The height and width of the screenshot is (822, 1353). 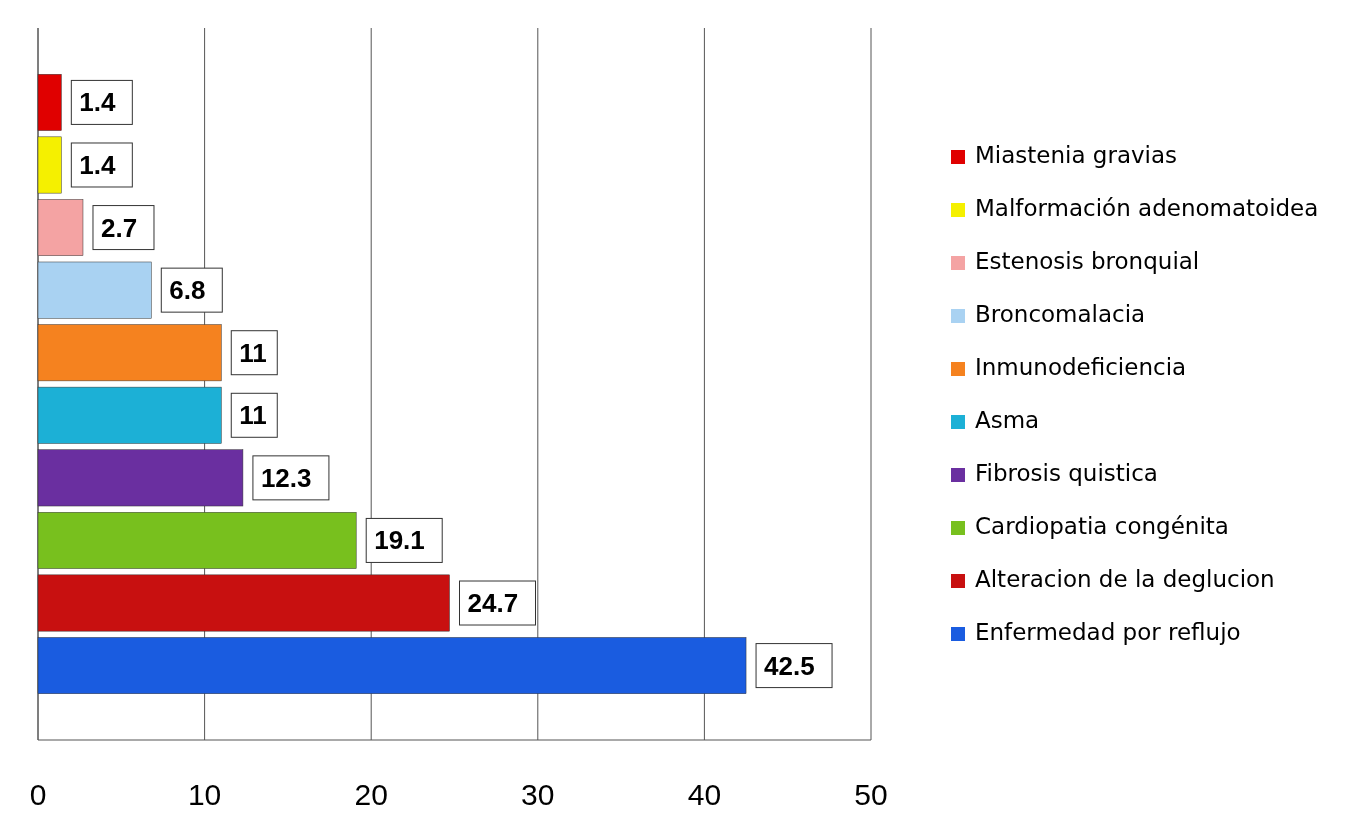 I want to click on legend-label: Estenosis bronquial, so click(x=1087, y=261).